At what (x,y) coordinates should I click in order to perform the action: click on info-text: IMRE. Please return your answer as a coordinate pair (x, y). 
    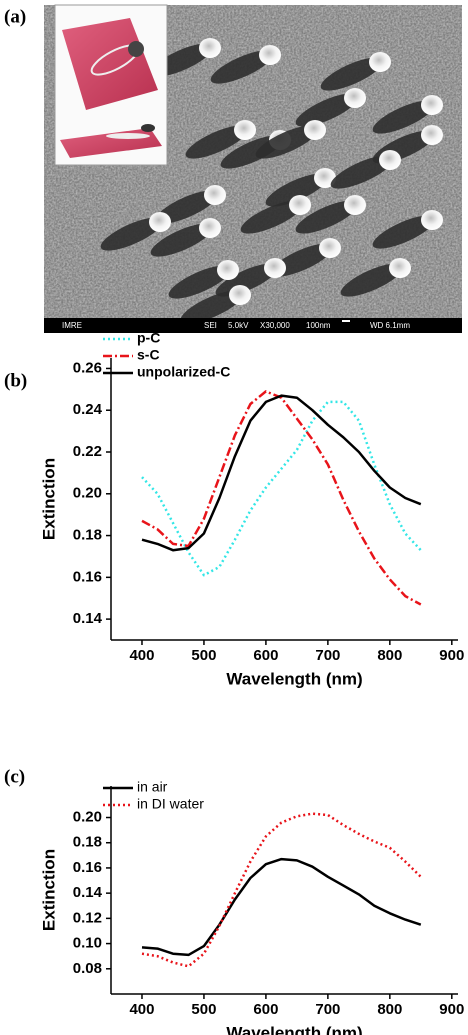
    Looking at the image, I should click on (72, 325).